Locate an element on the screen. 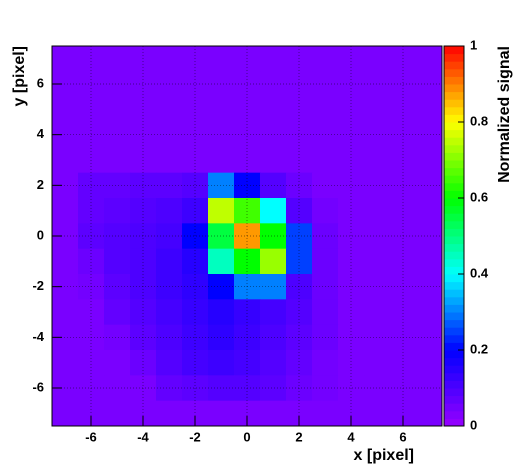 This screenshot has height=474, width=526. colorbar-tick-label: 0 is located at coordinates (473, 424).